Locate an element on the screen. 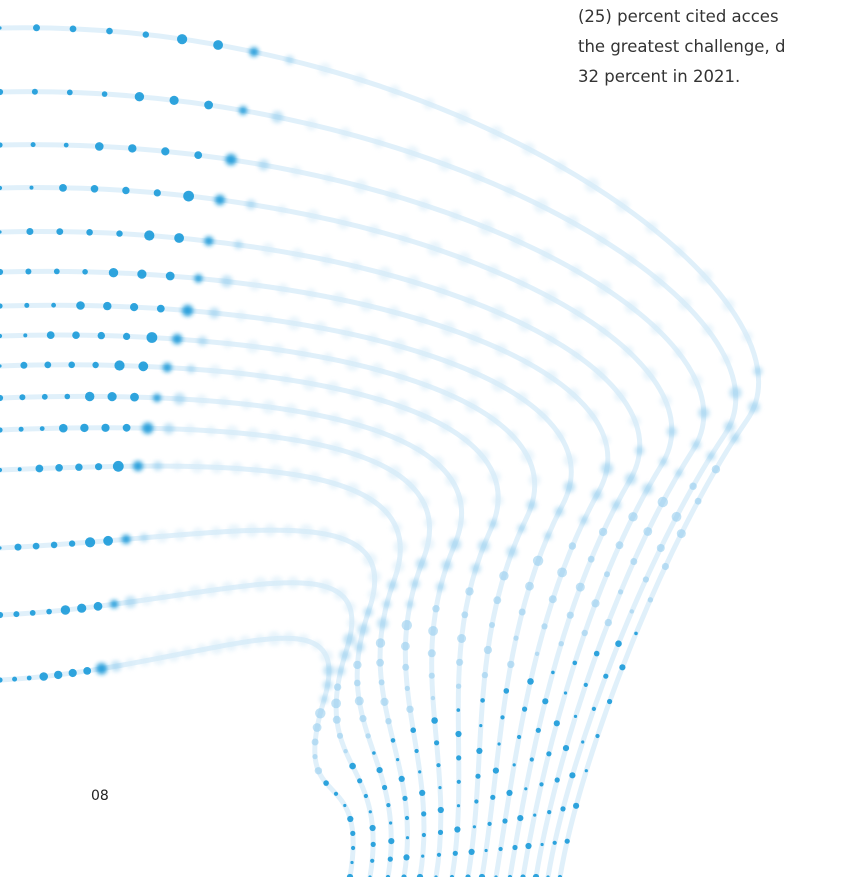 The width and height of the screenshot is (841, 877). page-number: 08 is located at coordinates (100, 796).